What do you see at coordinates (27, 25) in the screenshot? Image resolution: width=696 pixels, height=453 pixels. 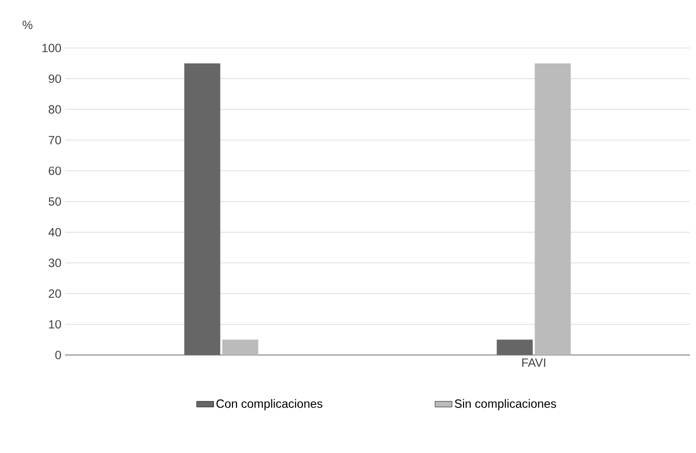 I see `y-axis-title: %` at bounding box center [27, 25].